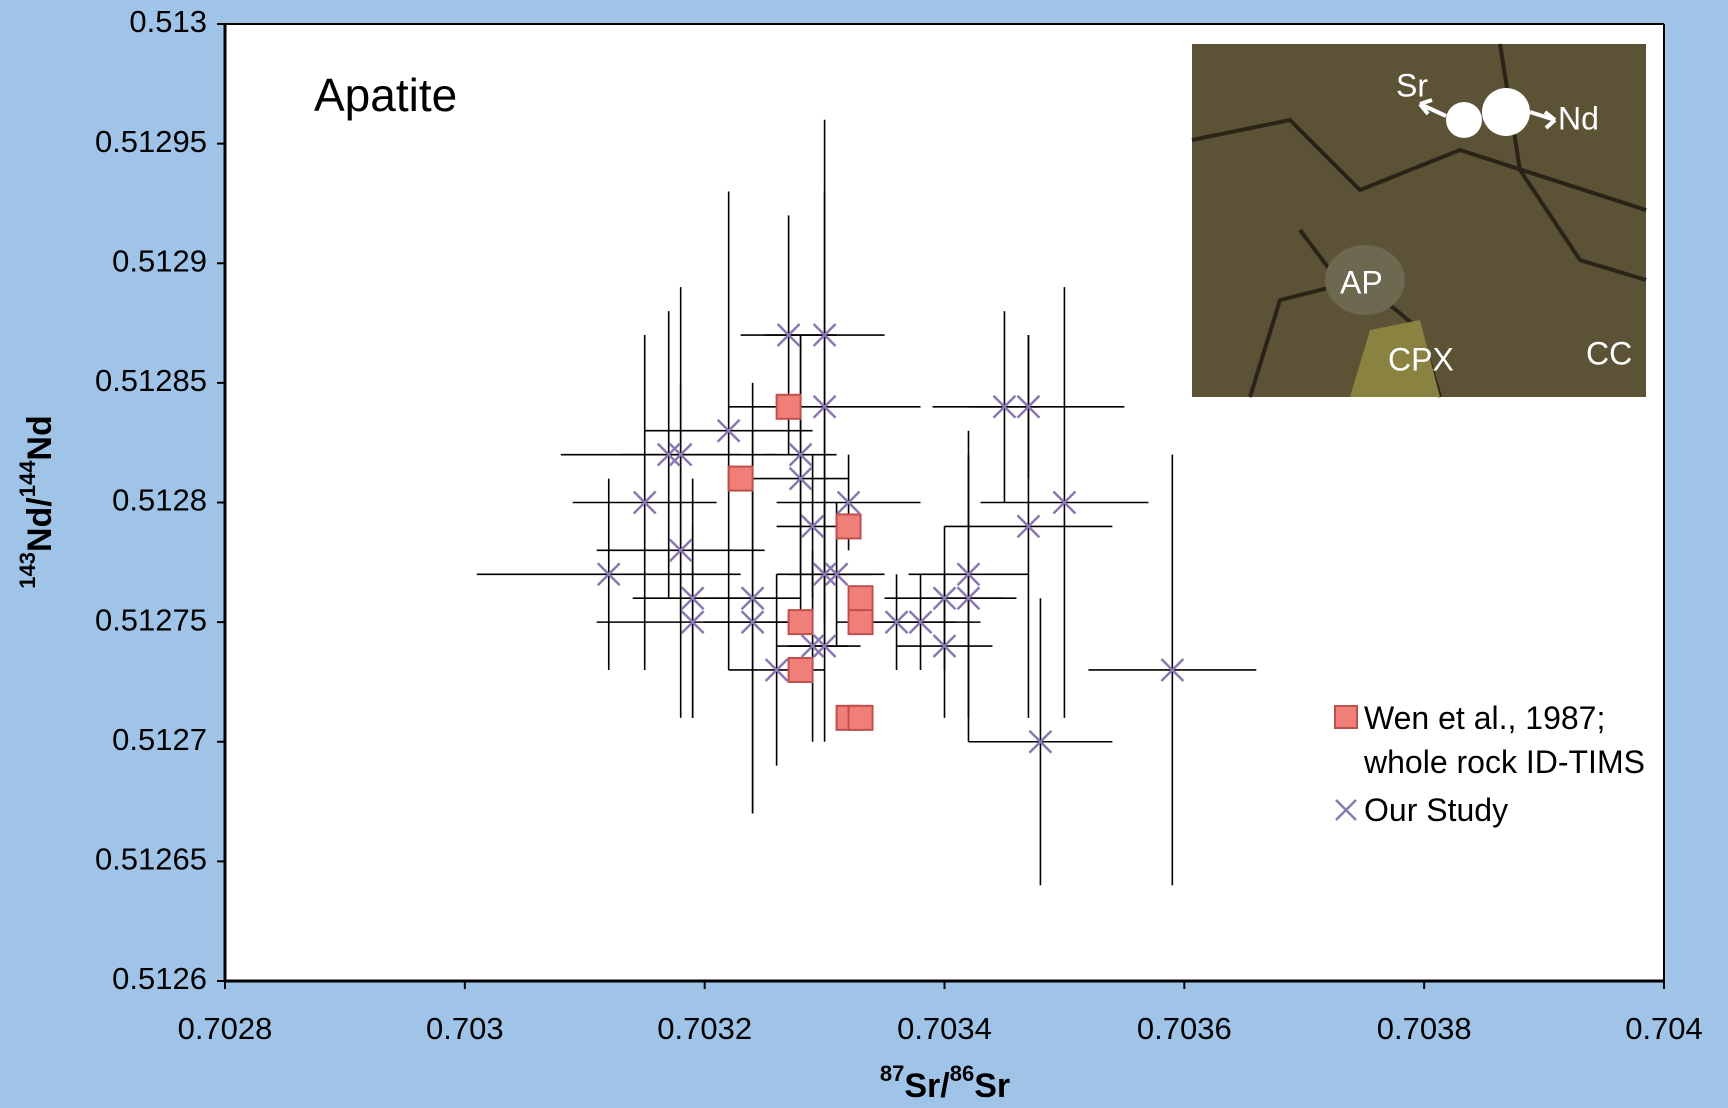 The width and height of the screenshot is (1728, 1108). Describe the element at coordinates (168, 21) in the screenshot. I see `y-tick-label: 0.513` at that location.